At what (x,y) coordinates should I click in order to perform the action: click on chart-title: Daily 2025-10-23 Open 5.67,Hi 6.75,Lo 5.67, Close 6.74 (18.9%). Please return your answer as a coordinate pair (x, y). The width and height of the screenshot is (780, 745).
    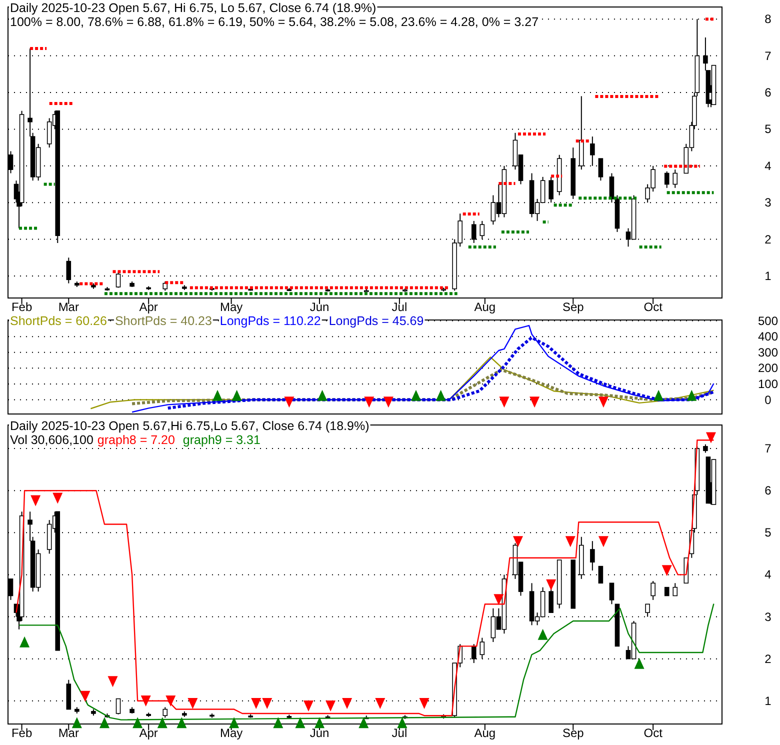
    Looking at the image, I should click on (190, 426).